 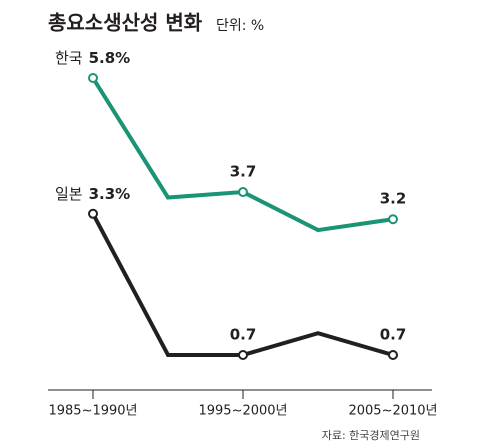 I want to click on x-tick-label: 1985~1990년, so click(x=92, y=411).